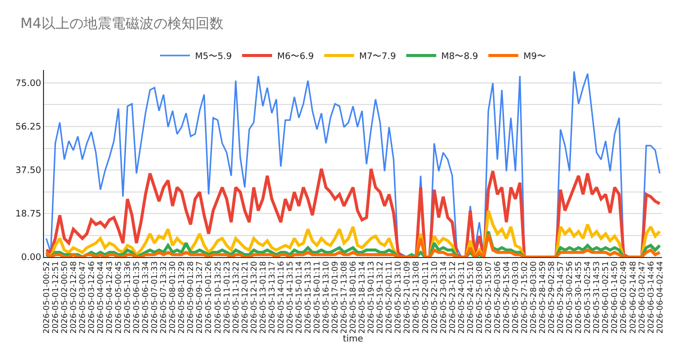  What do you see at coordinates (407, 297) in the screenshot?
I see `x-tick-label: 2026-05-21-01:09` at bounding box center [407, 297].